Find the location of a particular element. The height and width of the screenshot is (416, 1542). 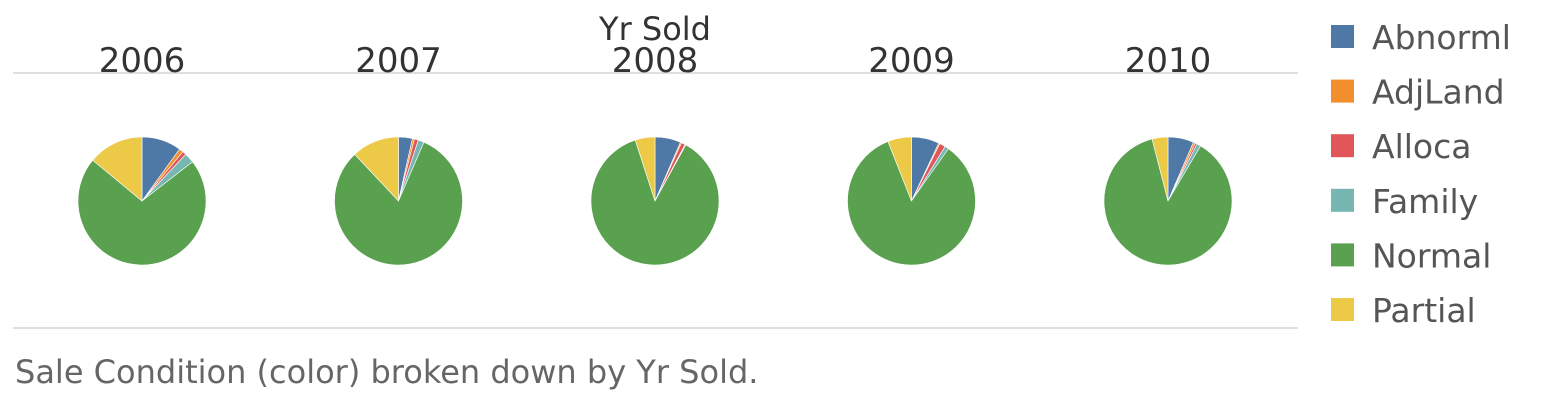

legend-label-adjland: AdjLand is located at coordinates (1438, 92).